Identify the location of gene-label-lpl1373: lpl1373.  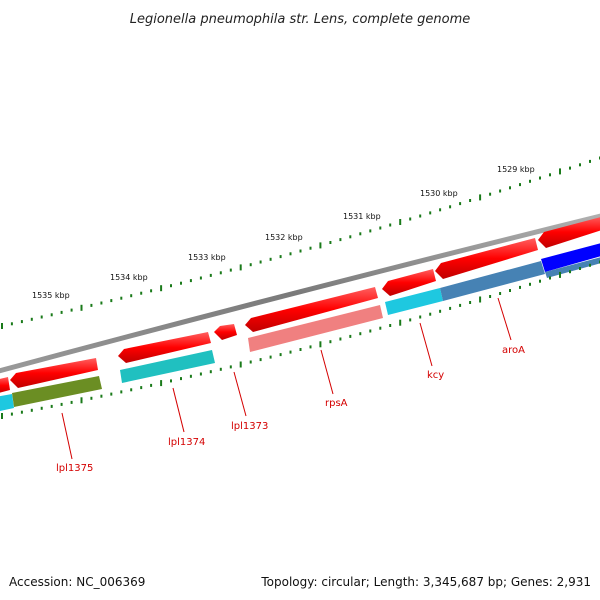
(249, 426).